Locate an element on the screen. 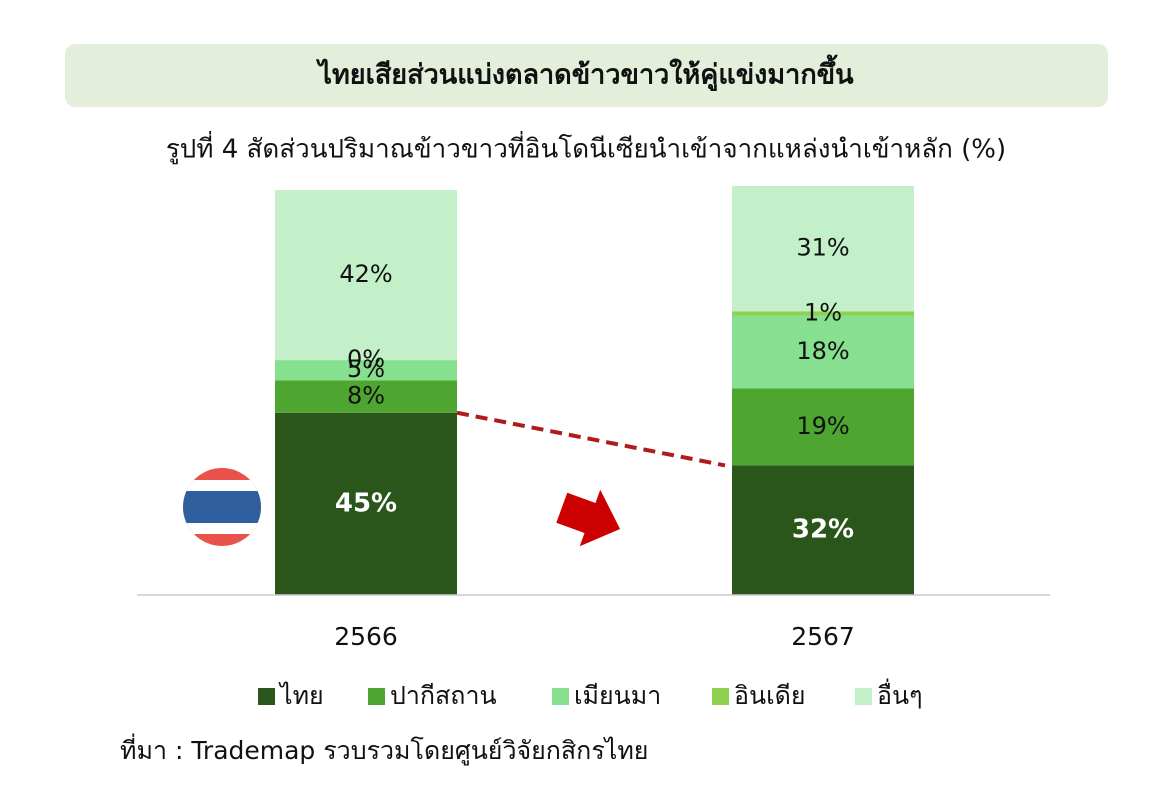  data-label: 1% is located at coordinates (823, 313).